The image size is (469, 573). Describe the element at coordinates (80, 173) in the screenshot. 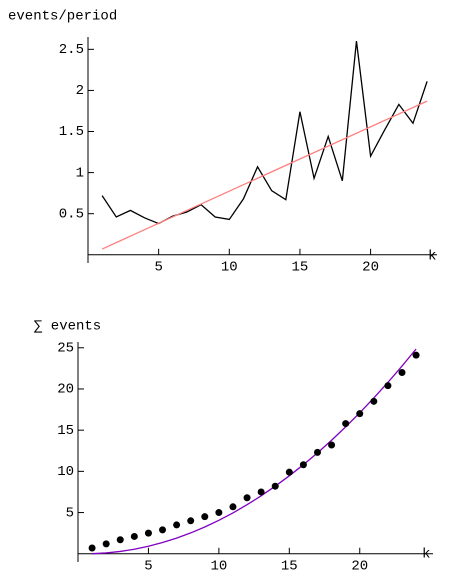

I see `y-tick-label: 1` at that location.